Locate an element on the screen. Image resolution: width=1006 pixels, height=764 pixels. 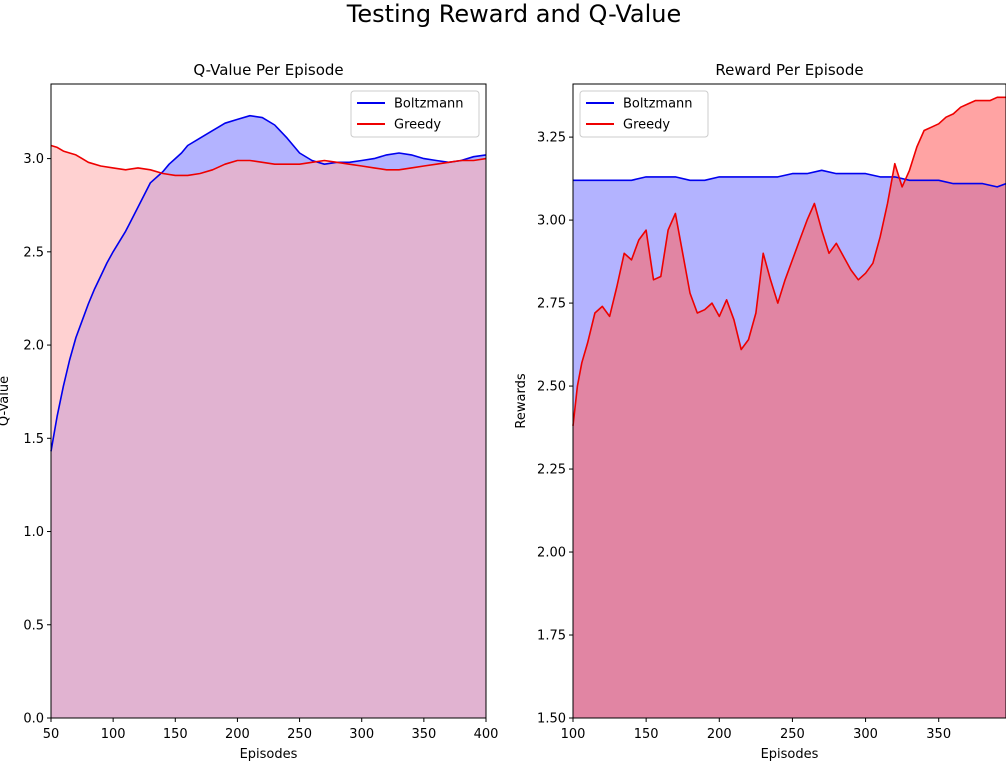
qvalue-x-tick-label: 300 is located at coordinates (361, 734).